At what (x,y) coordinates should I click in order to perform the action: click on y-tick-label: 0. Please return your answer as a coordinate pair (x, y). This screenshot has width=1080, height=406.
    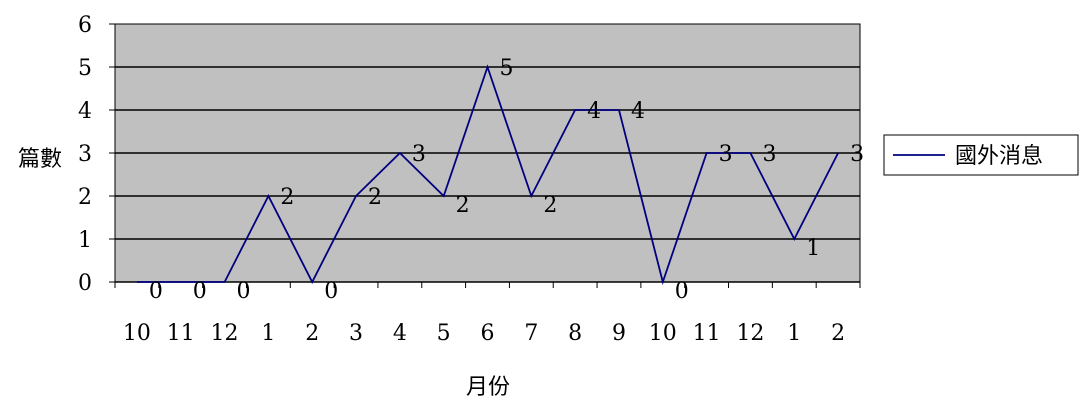
    Looking at the image, I should click on (85, 283).